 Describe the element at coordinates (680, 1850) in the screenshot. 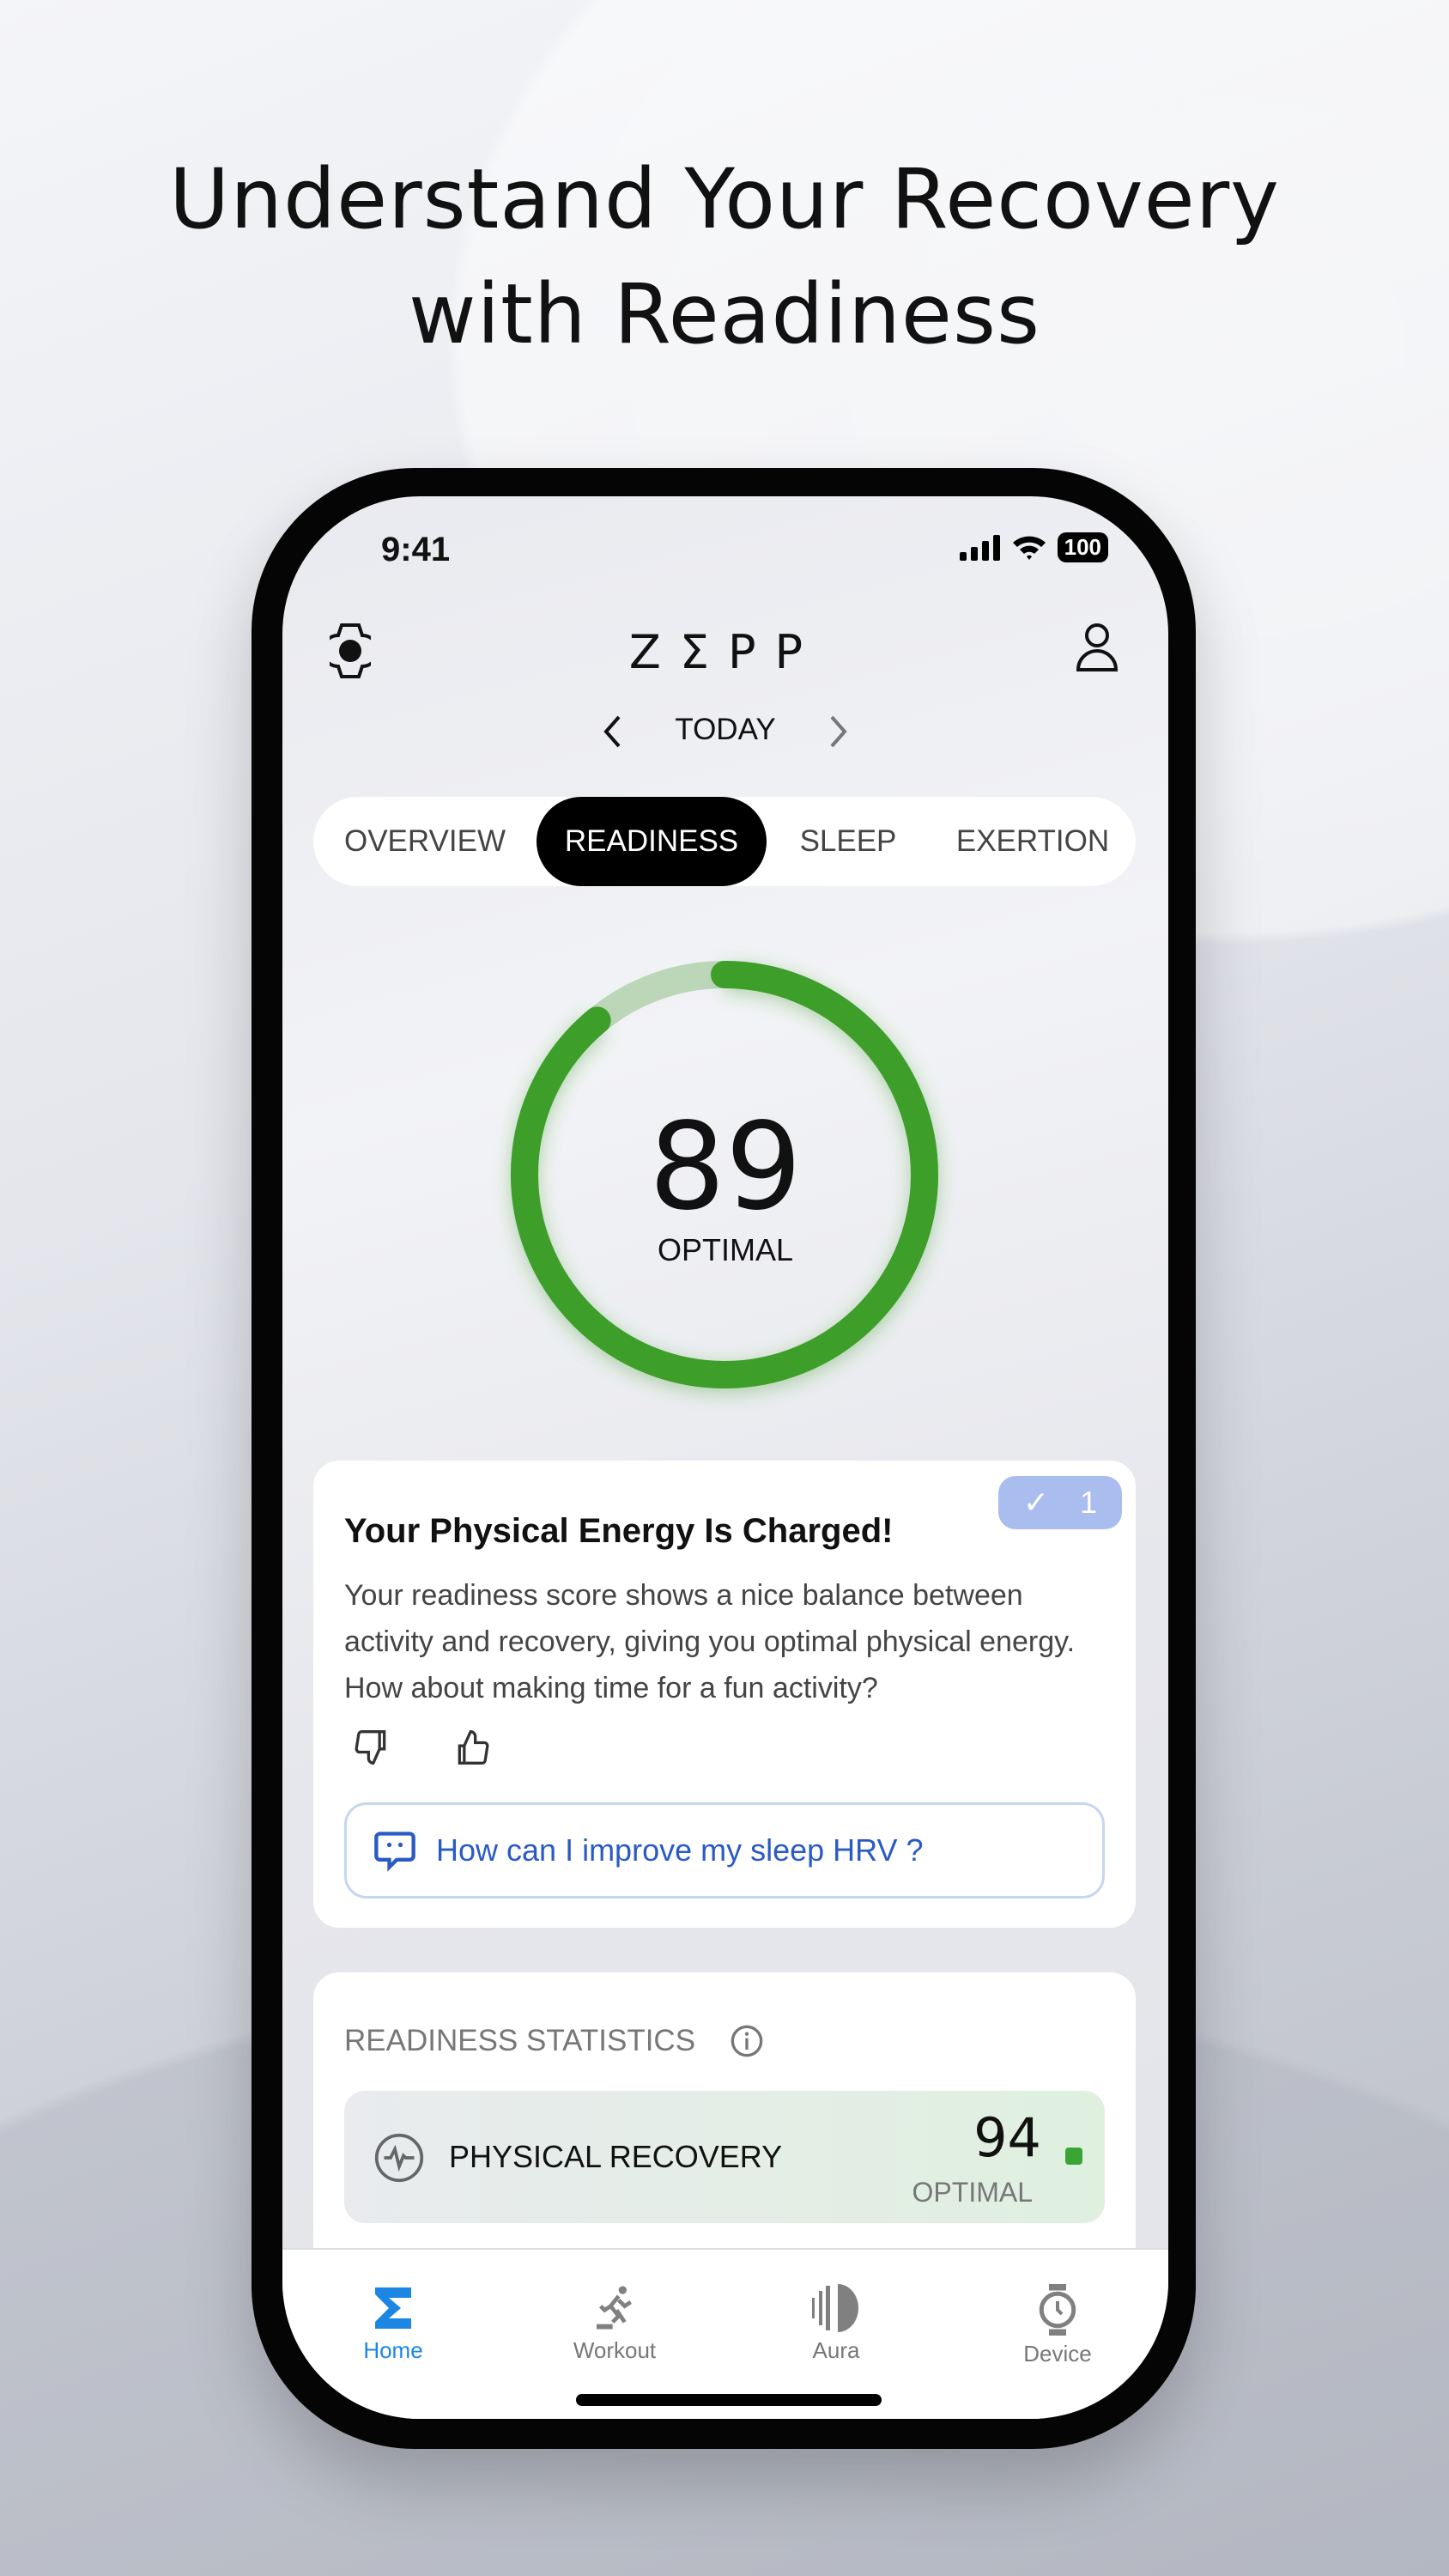

I see `ask-question-text: How can I improve my sleep HRV ?` at that location.